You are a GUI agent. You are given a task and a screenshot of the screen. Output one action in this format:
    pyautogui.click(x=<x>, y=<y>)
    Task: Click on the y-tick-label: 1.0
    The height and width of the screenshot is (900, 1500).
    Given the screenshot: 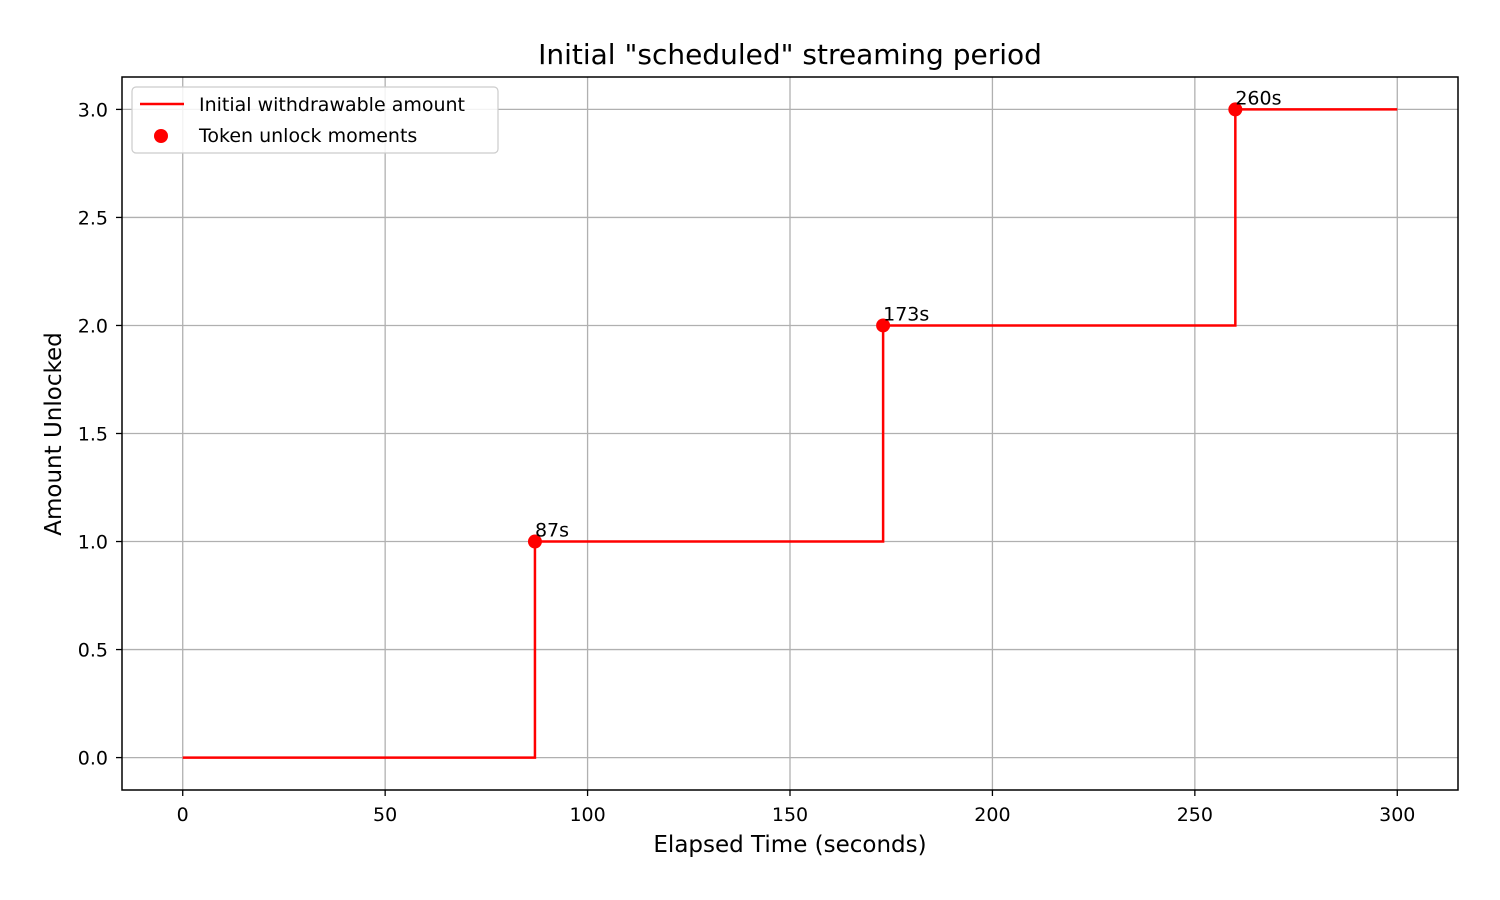 What is the action you would take?
    pyautogui.click(x=93, y=543)
    